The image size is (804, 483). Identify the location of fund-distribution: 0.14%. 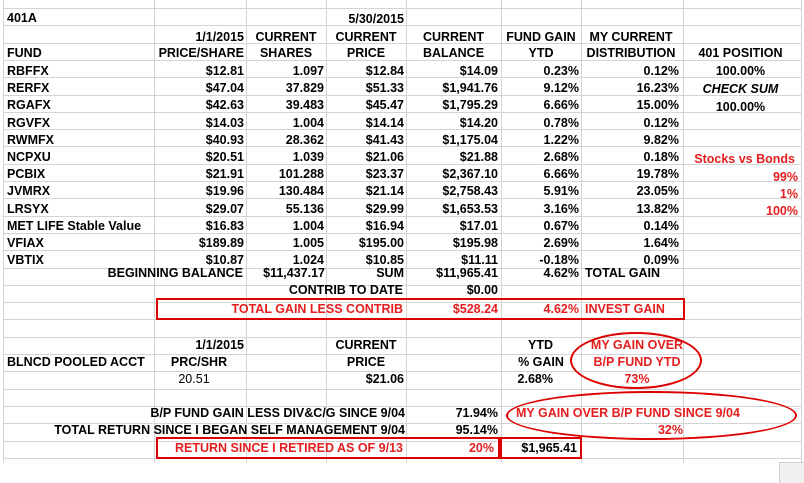
(661, 226).